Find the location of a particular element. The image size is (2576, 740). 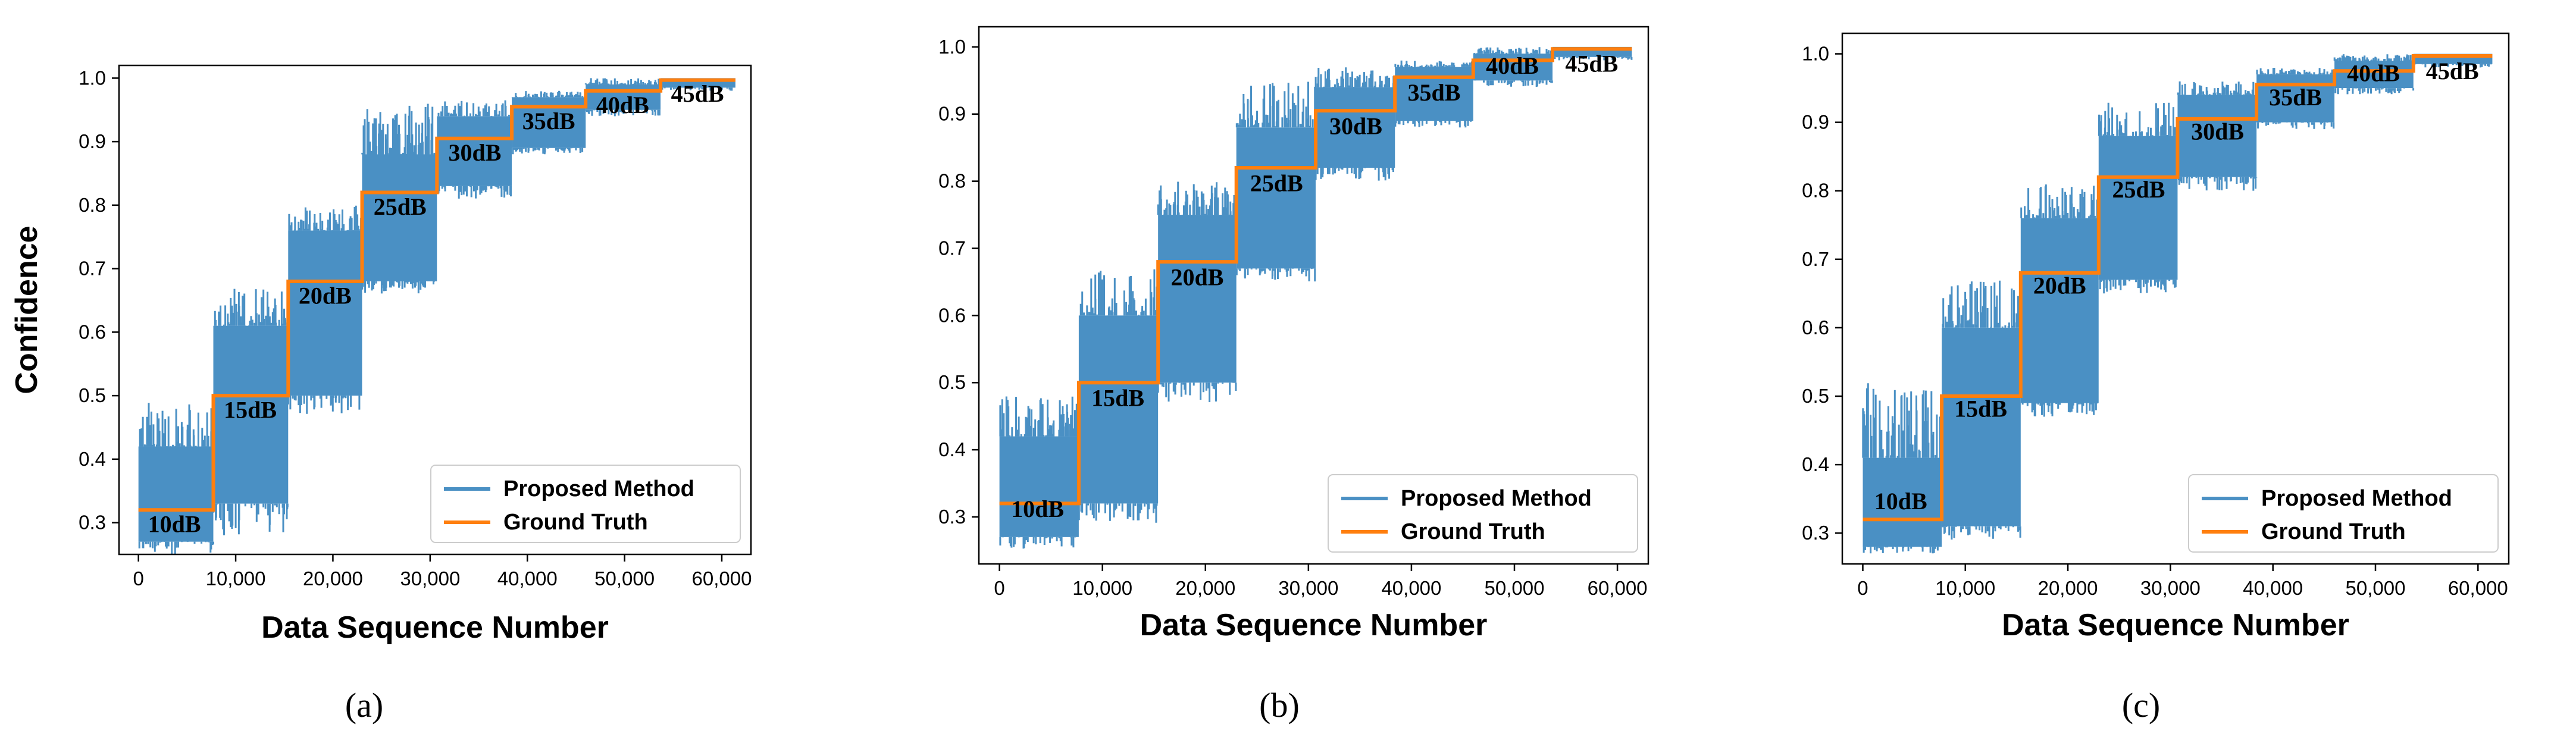

subfigure-caption: (c) is located at coordinates (2141, 705).